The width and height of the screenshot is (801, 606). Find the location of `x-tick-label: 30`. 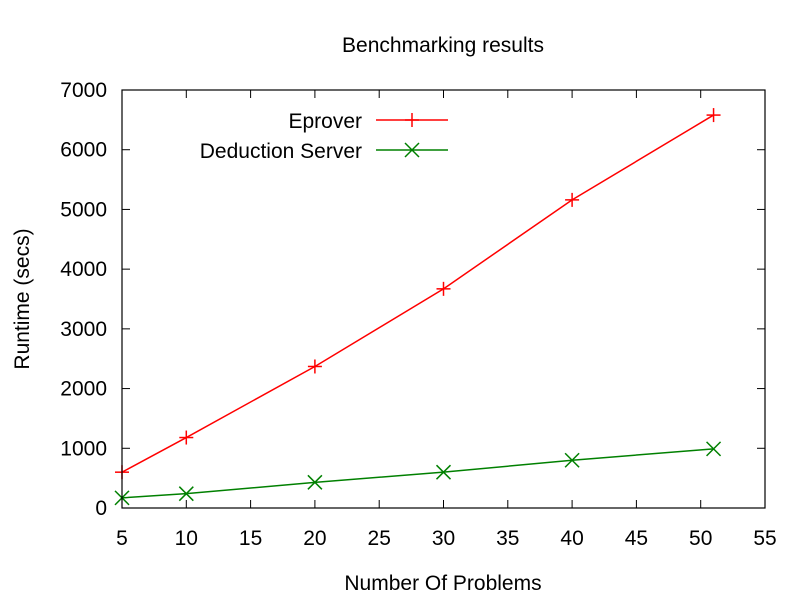

x-tick-label: 30 is located at coordinates (443, 538).